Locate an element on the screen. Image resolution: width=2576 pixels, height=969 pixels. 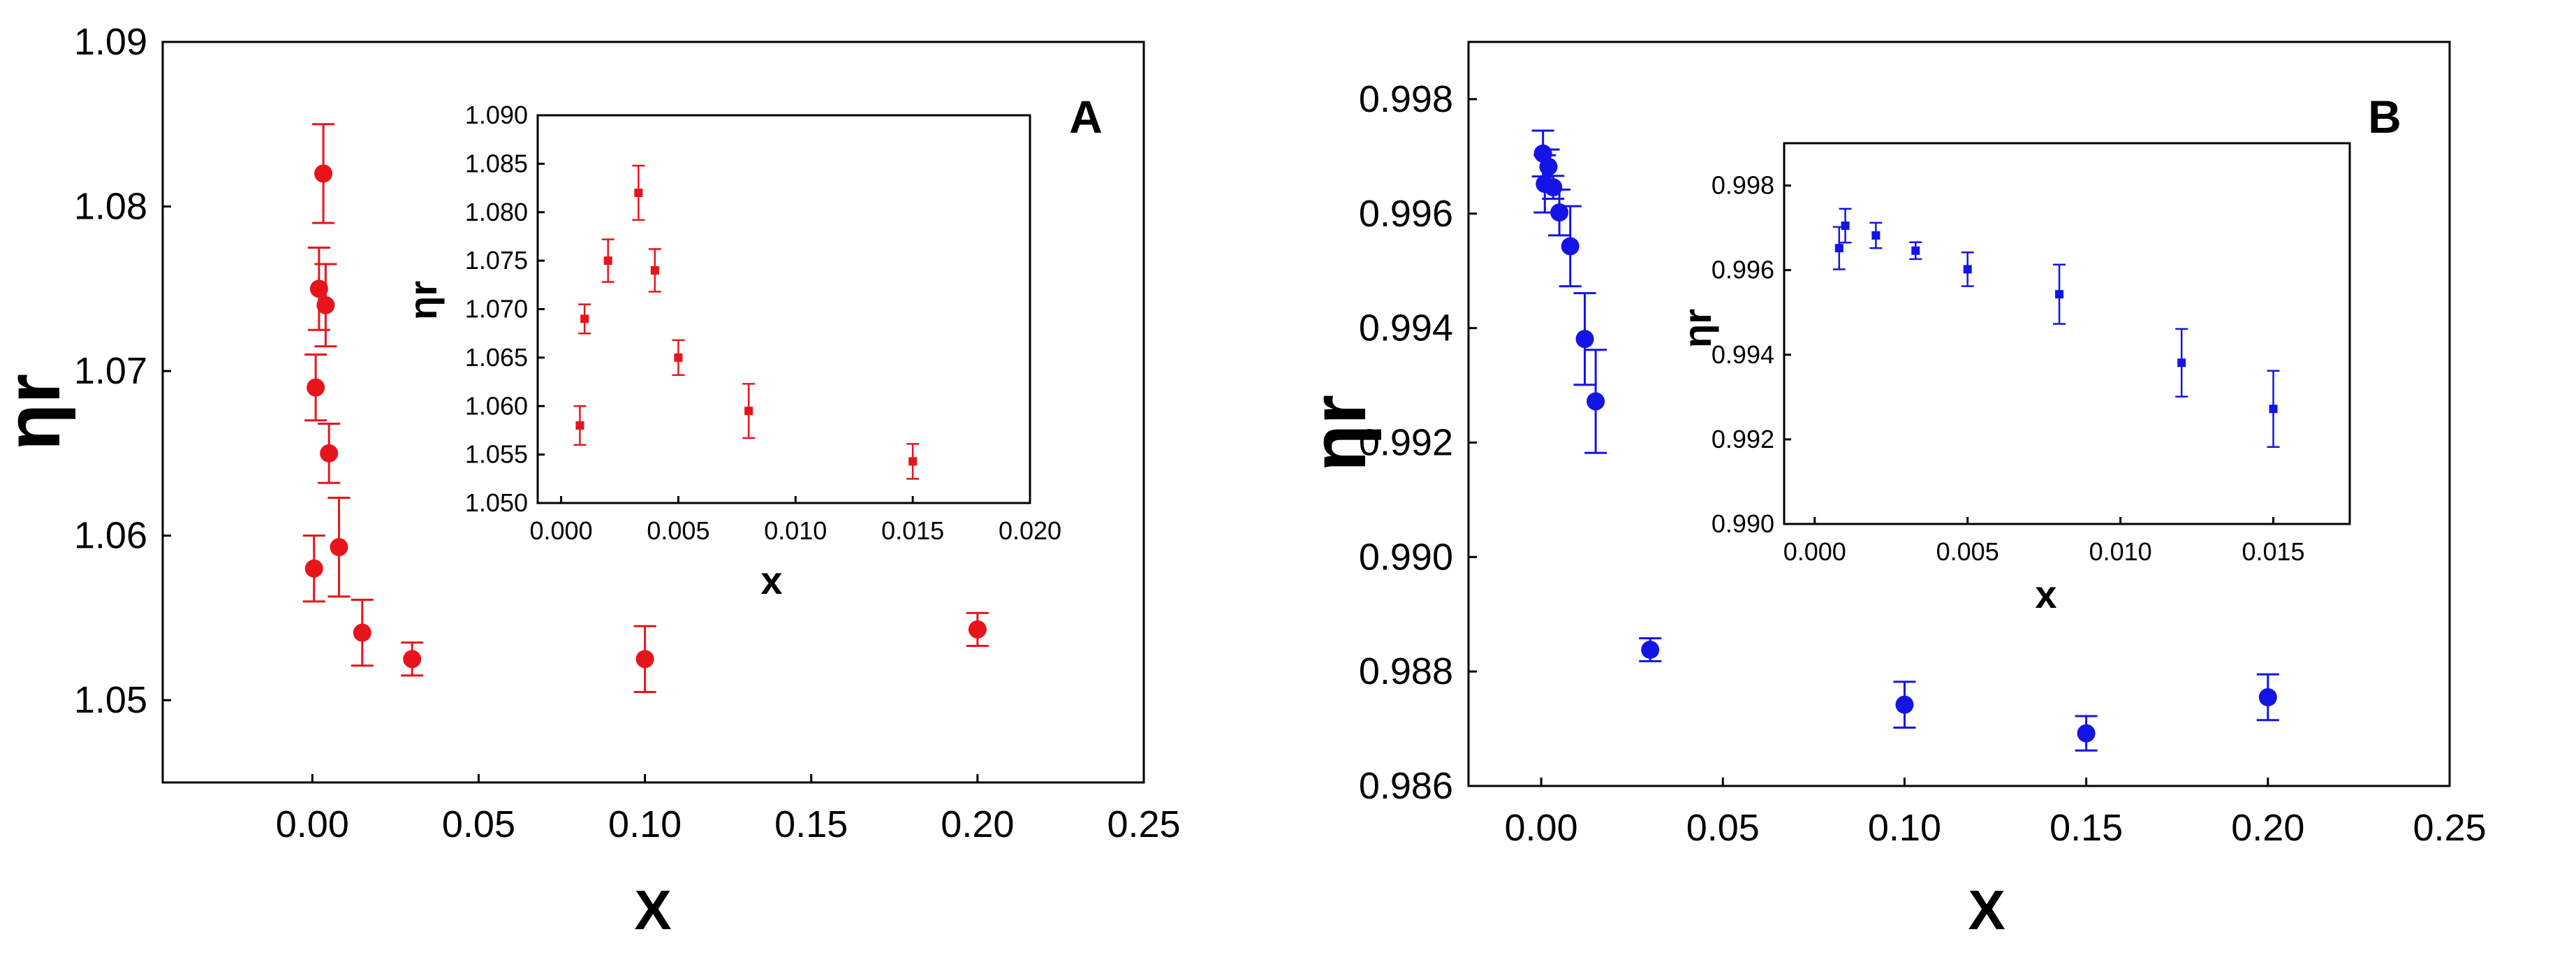
a-inset-ytick-label: 1.085 is located at coordinates (496, 163).